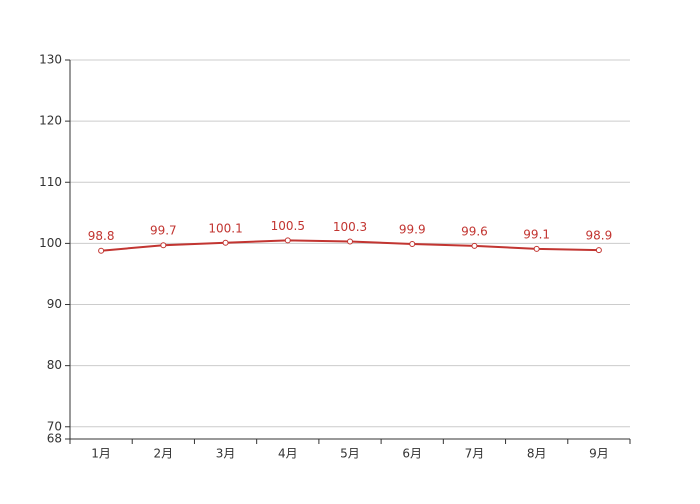 Image resolution: width=700 pixels, height=504 pixels. I want to click on data-label: 100.1, so click(225, 228).